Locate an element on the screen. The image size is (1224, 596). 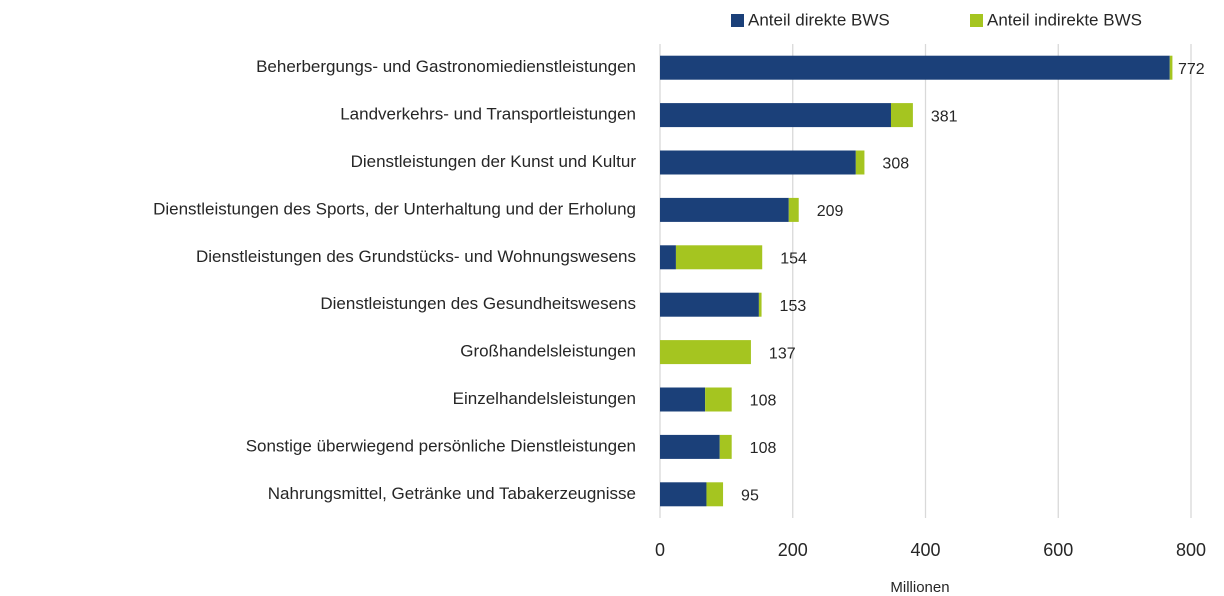
x-tick-label: 800 is located at coordinates (1191, 550).